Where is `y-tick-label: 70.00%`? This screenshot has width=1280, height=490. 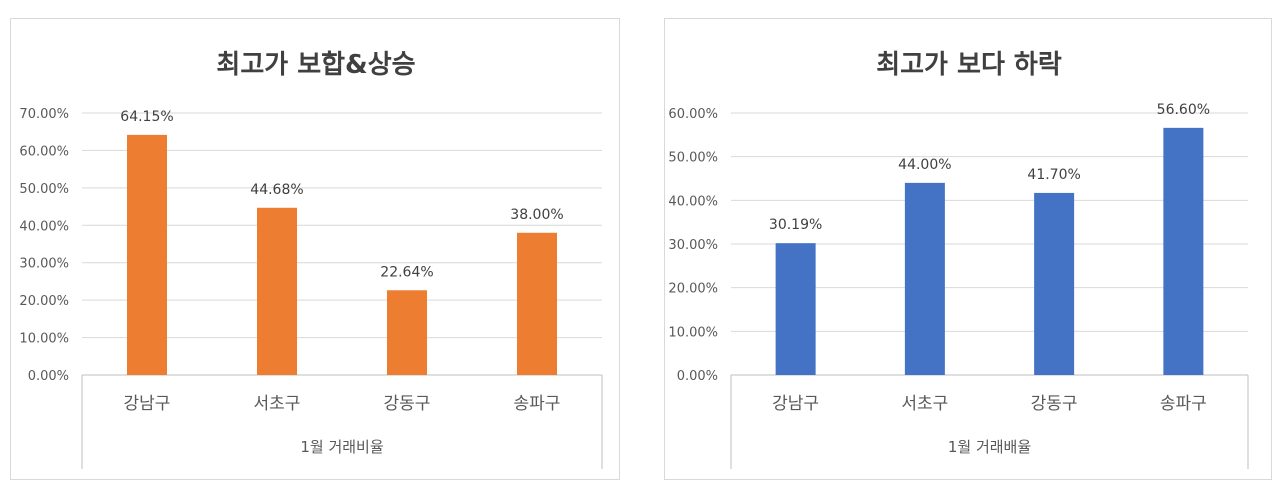
y-tick-label: 70.00% is located at coordinates (44, 114).